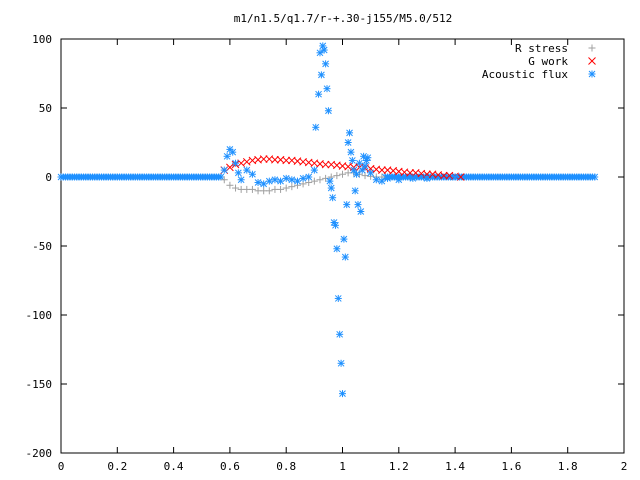  I want to click on x-tick-label: 1.2, so click(399, 466).